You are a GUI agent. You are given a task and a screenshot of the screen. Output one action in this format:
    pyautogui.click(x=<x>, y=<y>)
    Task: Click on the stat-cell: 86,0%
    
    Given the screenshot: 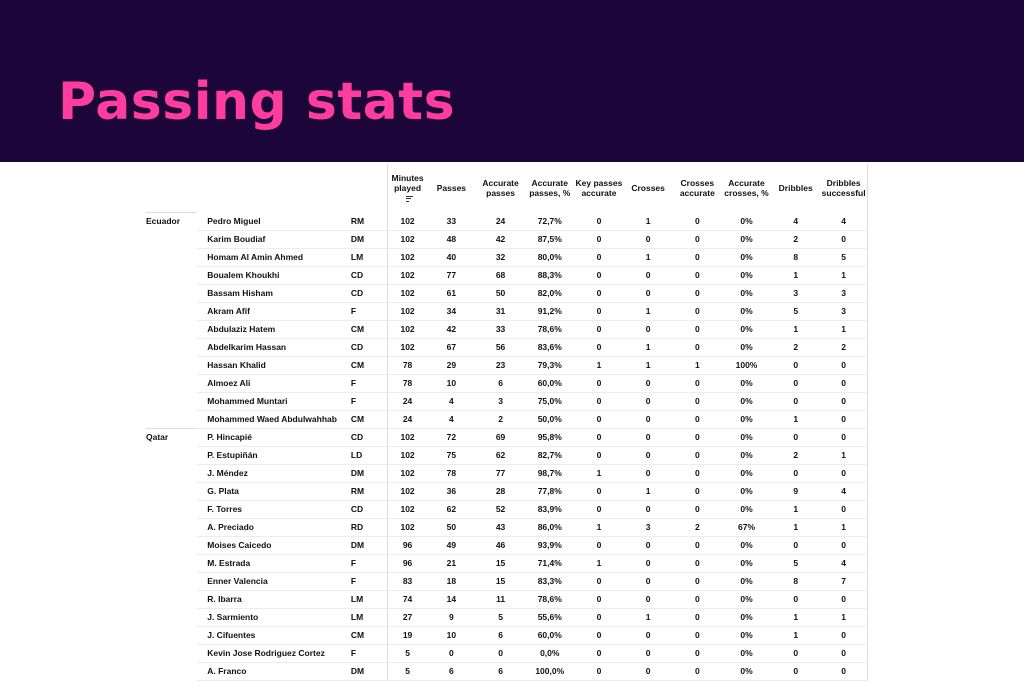 What is the action you would take?
    pyautogui.click(x=550, y=527)
    